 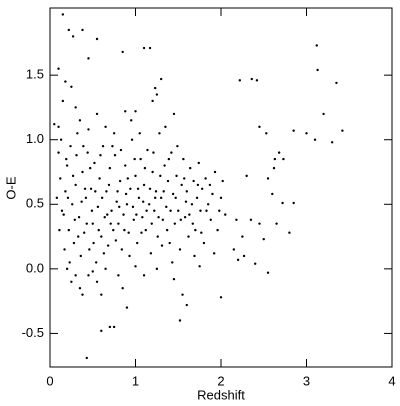 I want to click on x-tick-label: 4, so click(x=391, y=380).